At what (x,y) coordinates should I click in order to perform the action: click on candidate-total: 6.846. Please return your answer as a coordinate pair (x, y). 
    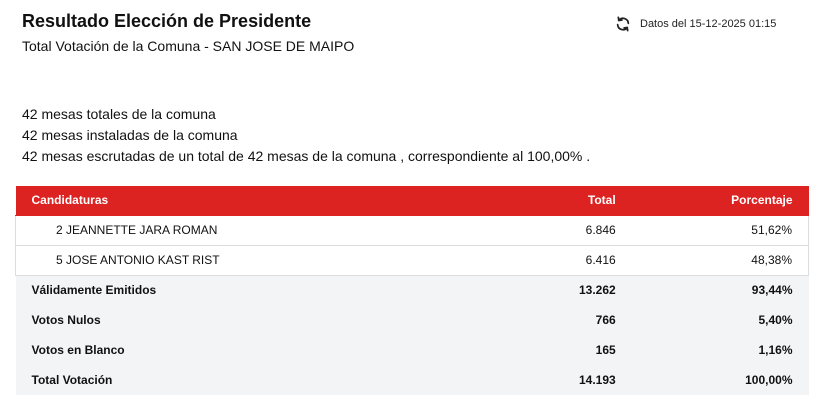
    Looking at the image, I should click on (525, 230).